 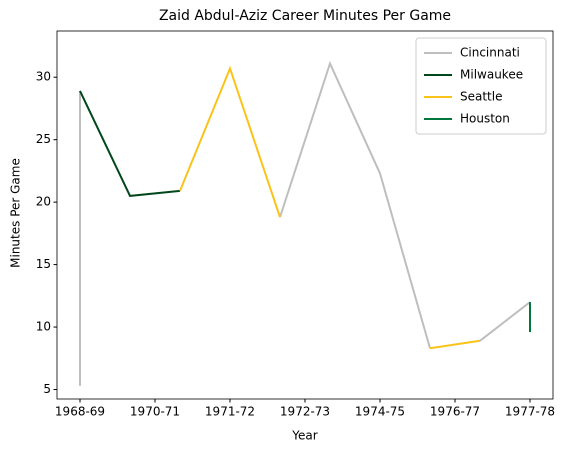 I want to click on x-tick-label: 1974-75, so click(x=380, y=412).